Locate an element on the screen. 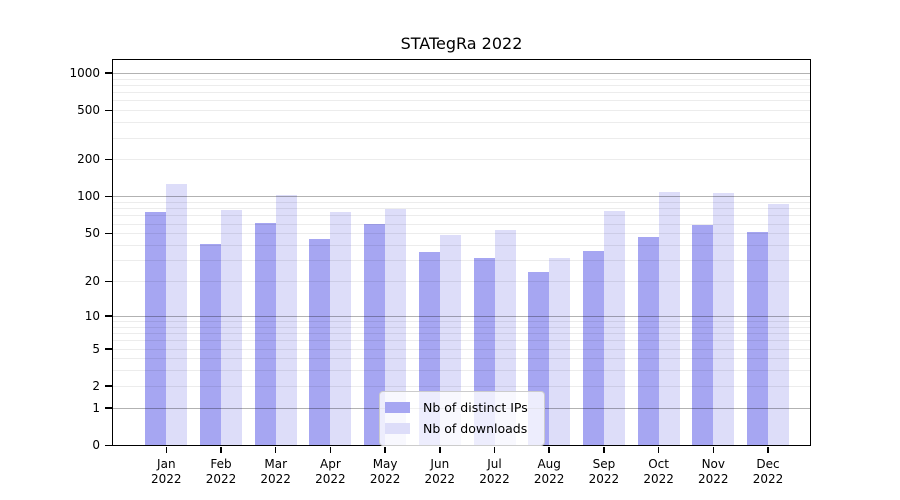  y-axis-tick-label: 5 is located at coordinates (96, 348).